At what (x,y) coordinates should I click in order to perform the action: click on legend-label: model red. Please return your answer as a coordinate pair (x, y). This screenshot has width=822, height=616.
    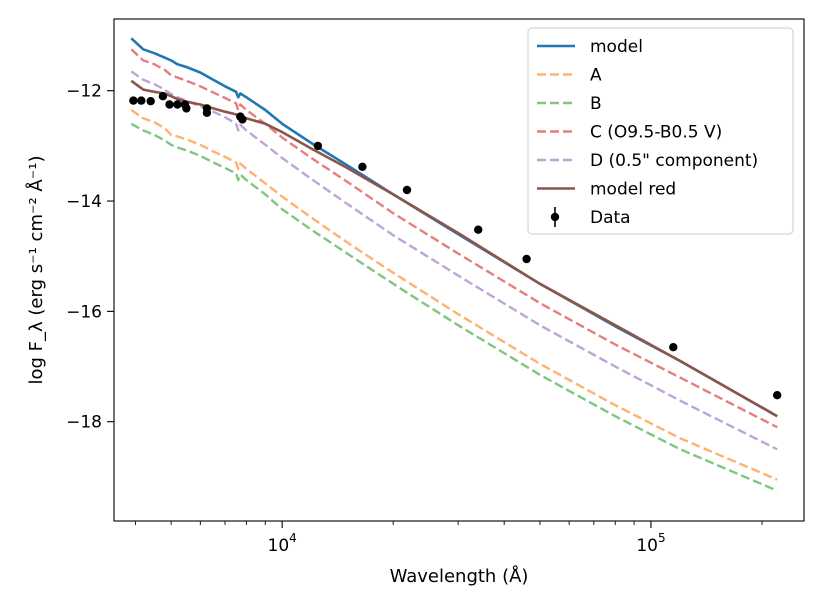
    Looking at the image, I should click on (633, 190).